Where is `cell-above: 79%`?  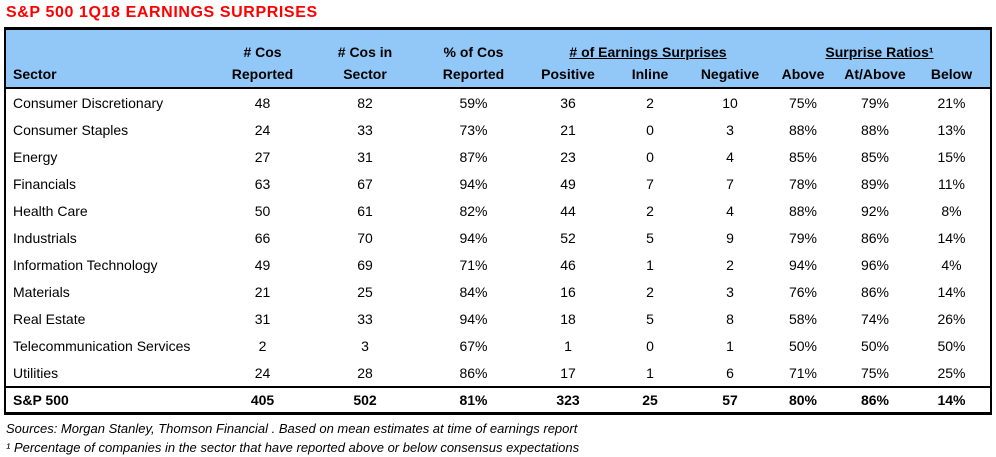 cell-above: 79% is located at coordinates (803, 237).